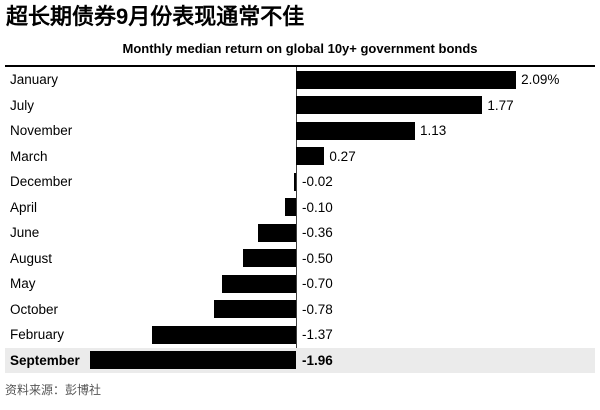  Describe the element at coordinates (34, 79) in the screenshot. I see `category-label: January` at that location.